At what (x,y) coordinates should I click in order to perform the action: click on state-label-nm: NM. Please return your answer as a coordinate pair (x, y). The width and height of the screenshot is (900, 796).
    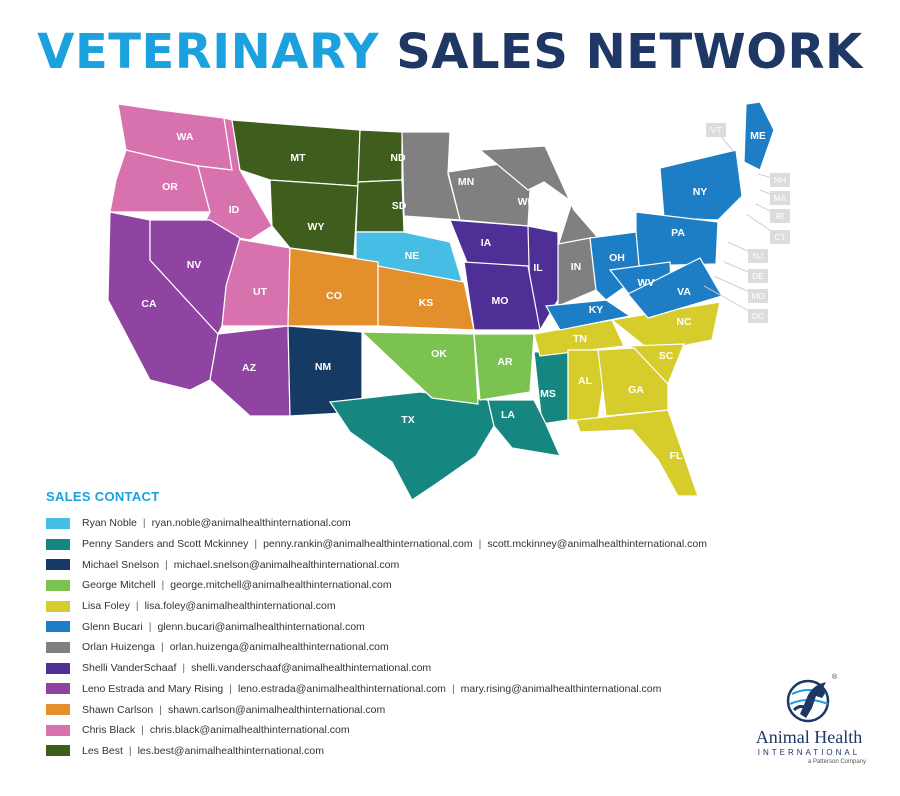
    Looking at the image, I should click on (323, 367).